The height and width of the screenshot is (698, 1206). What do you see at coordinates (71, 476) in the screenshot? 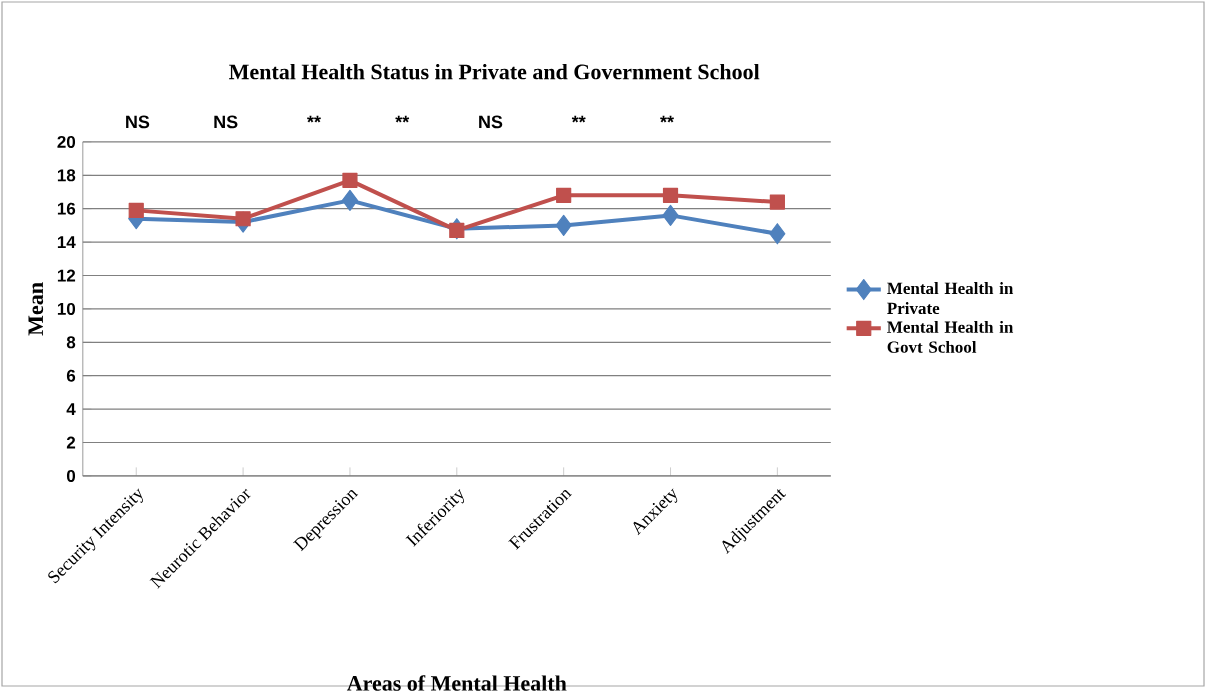
I see `y-tick-label: 0` at bounding box center [71, 476].